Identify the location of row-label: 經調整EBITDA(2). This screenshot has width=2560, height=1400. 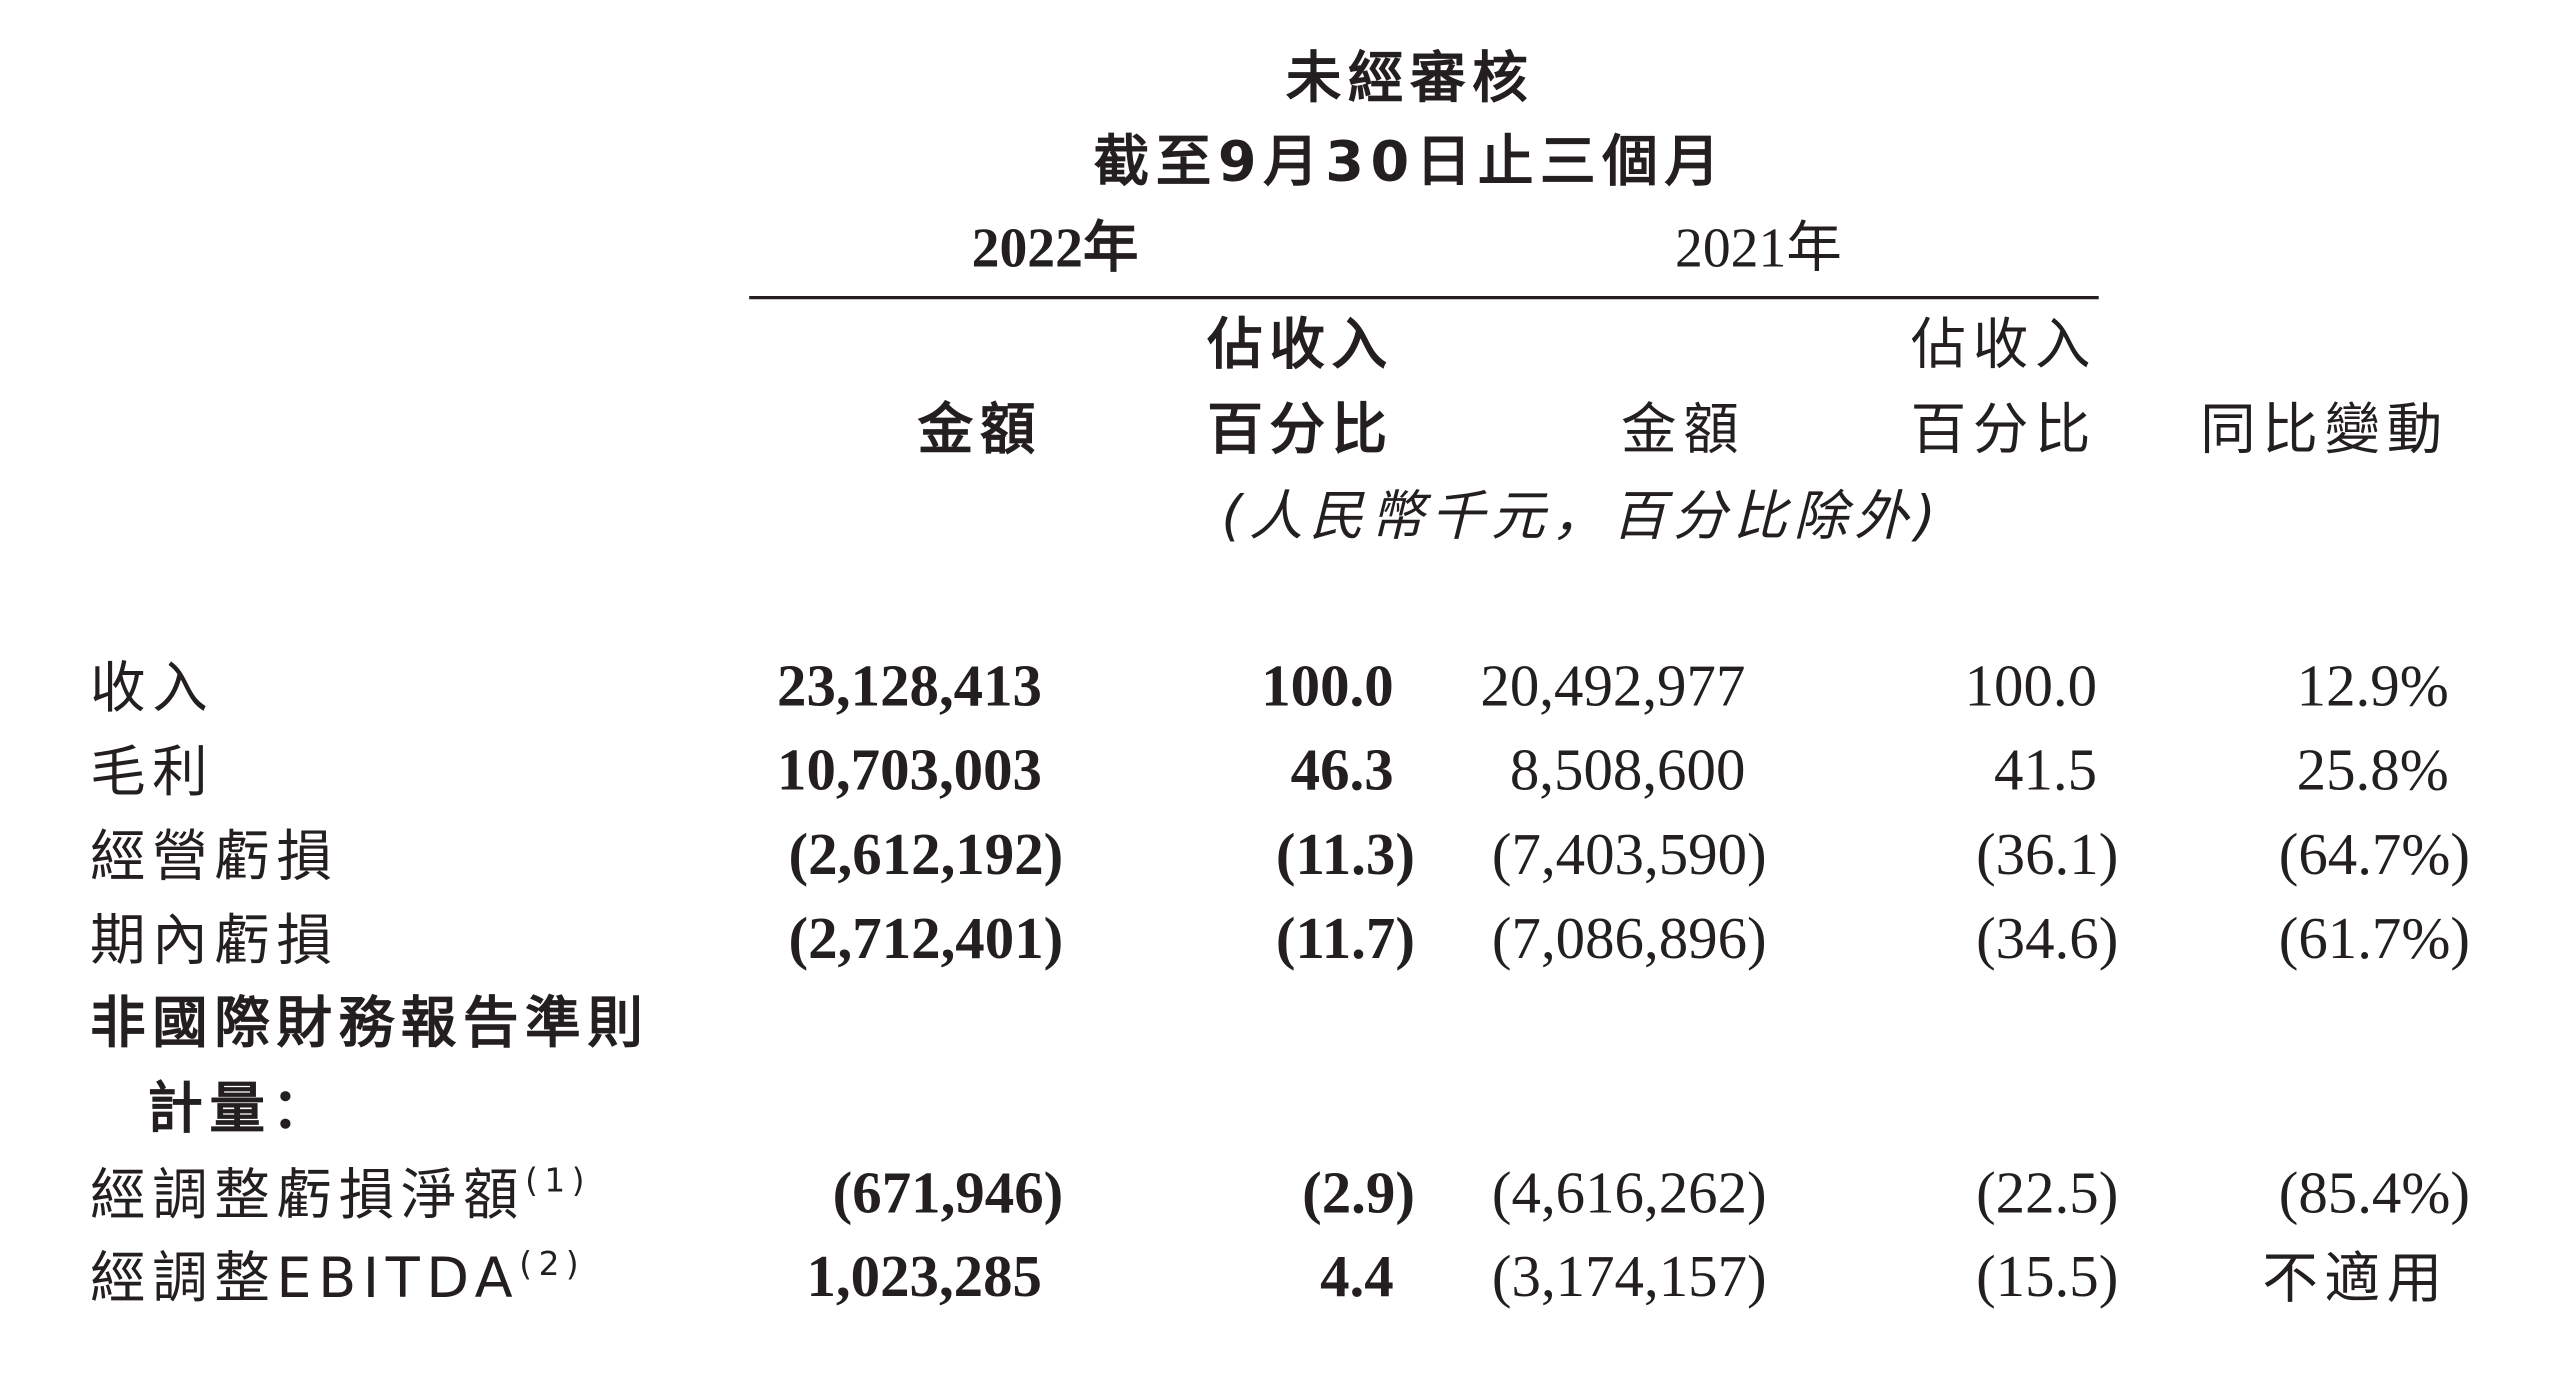
(337, 1278).